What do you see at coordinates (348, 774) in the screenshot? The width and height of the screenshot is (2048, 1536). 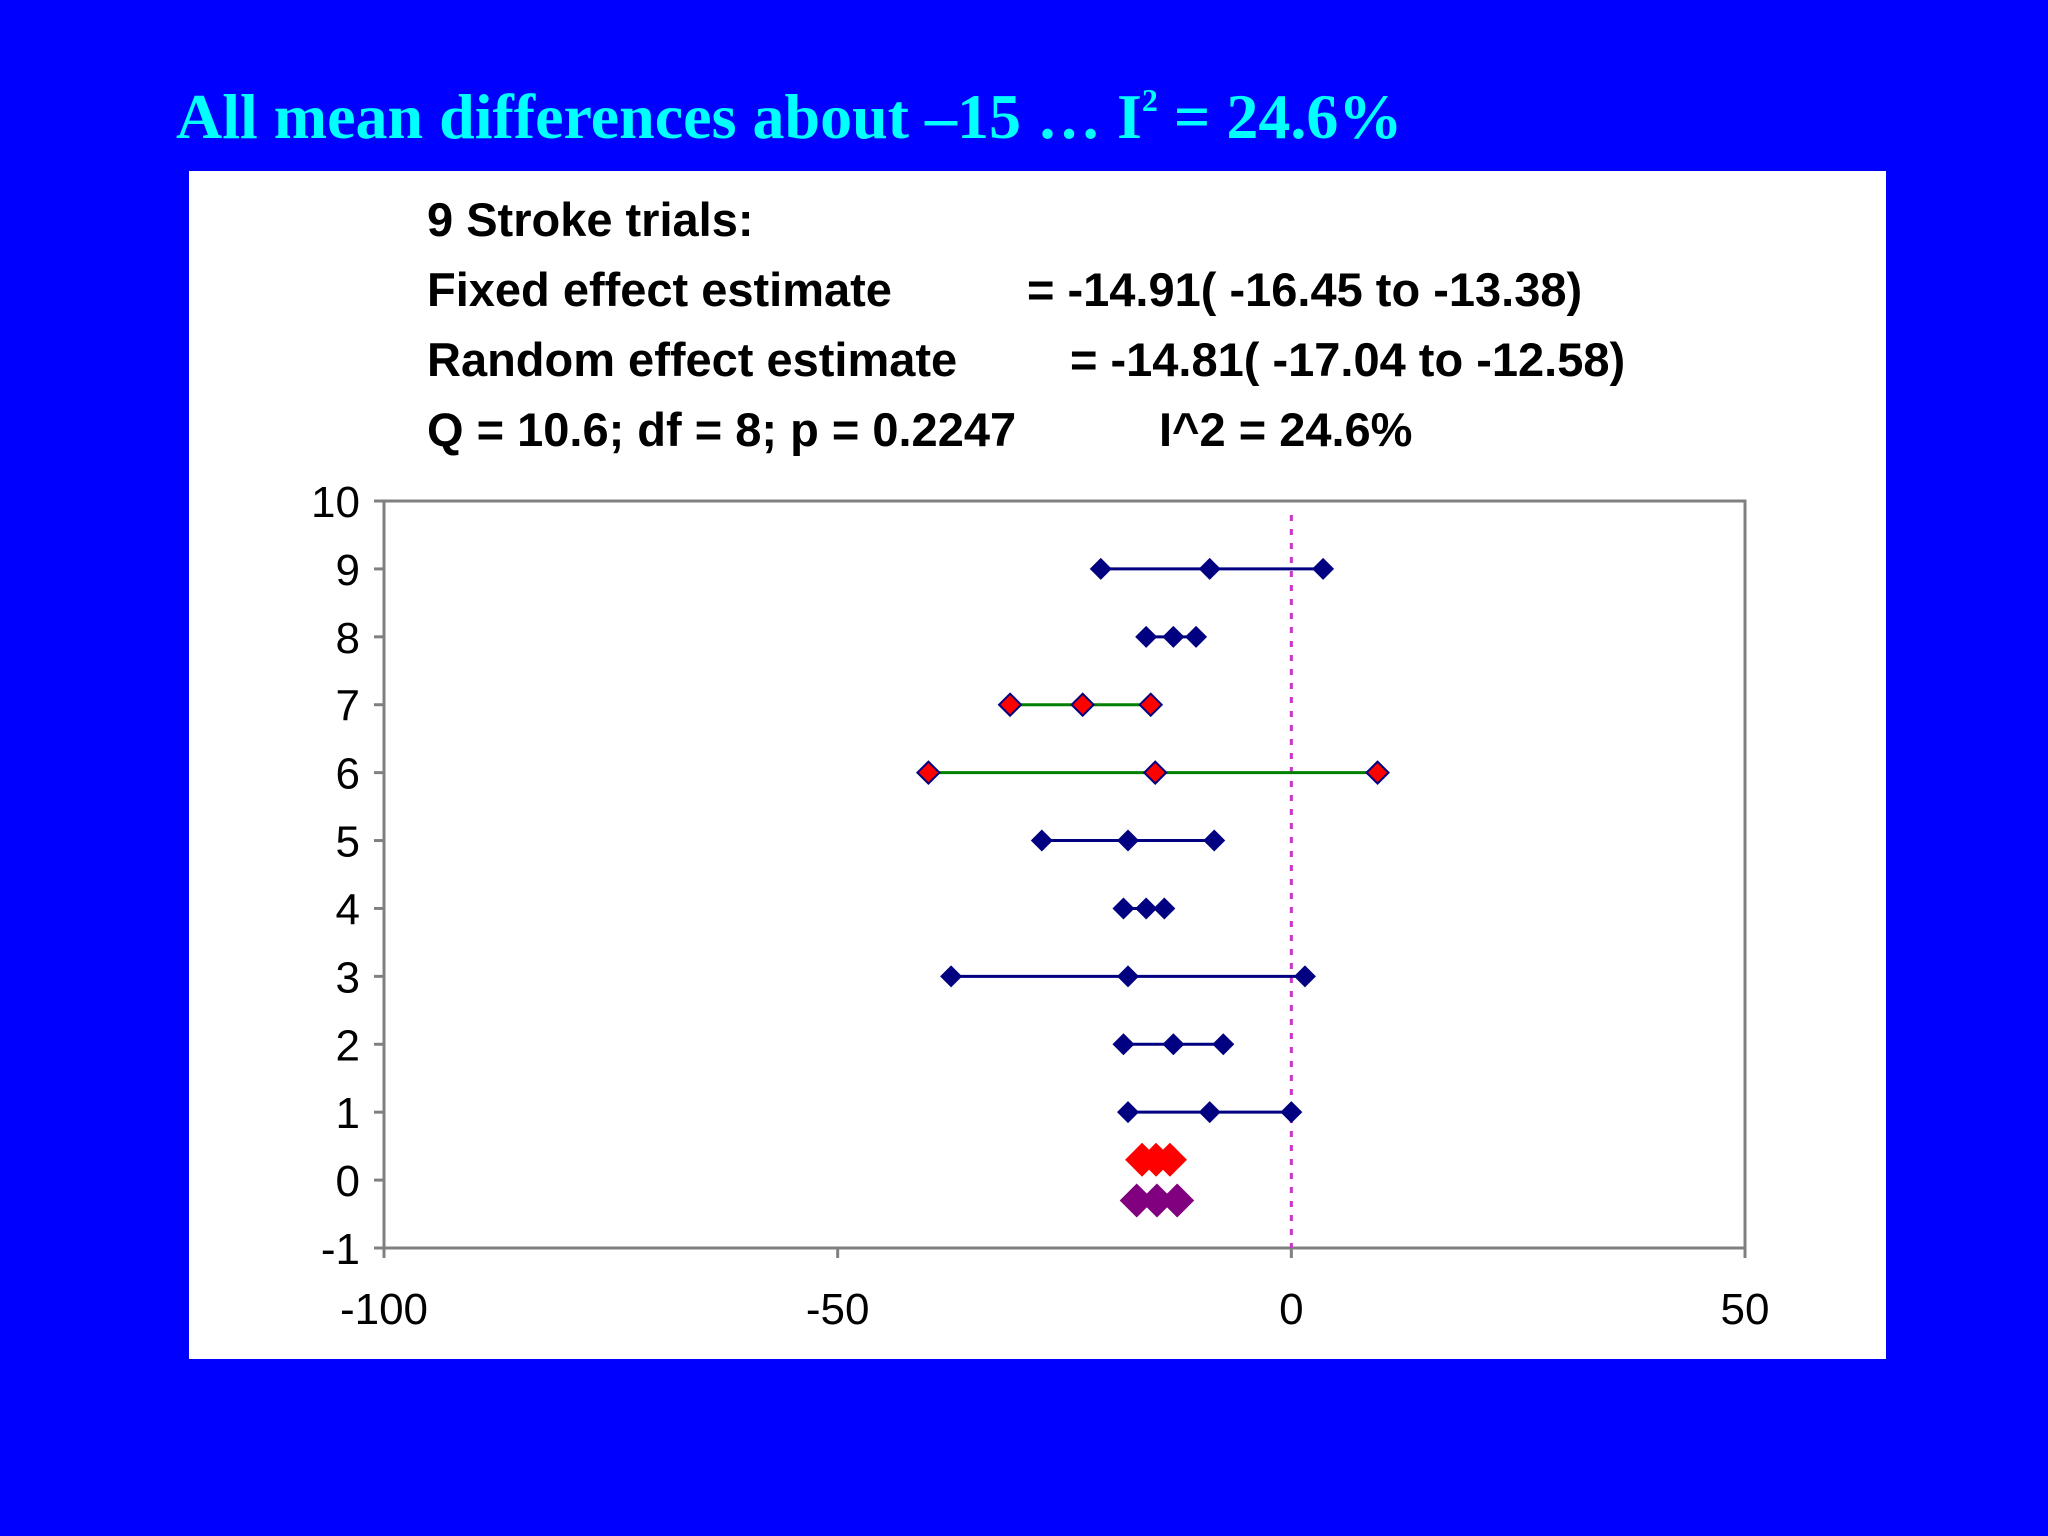 I see `y-tick-label: 6` at bounding box center [348, 774].